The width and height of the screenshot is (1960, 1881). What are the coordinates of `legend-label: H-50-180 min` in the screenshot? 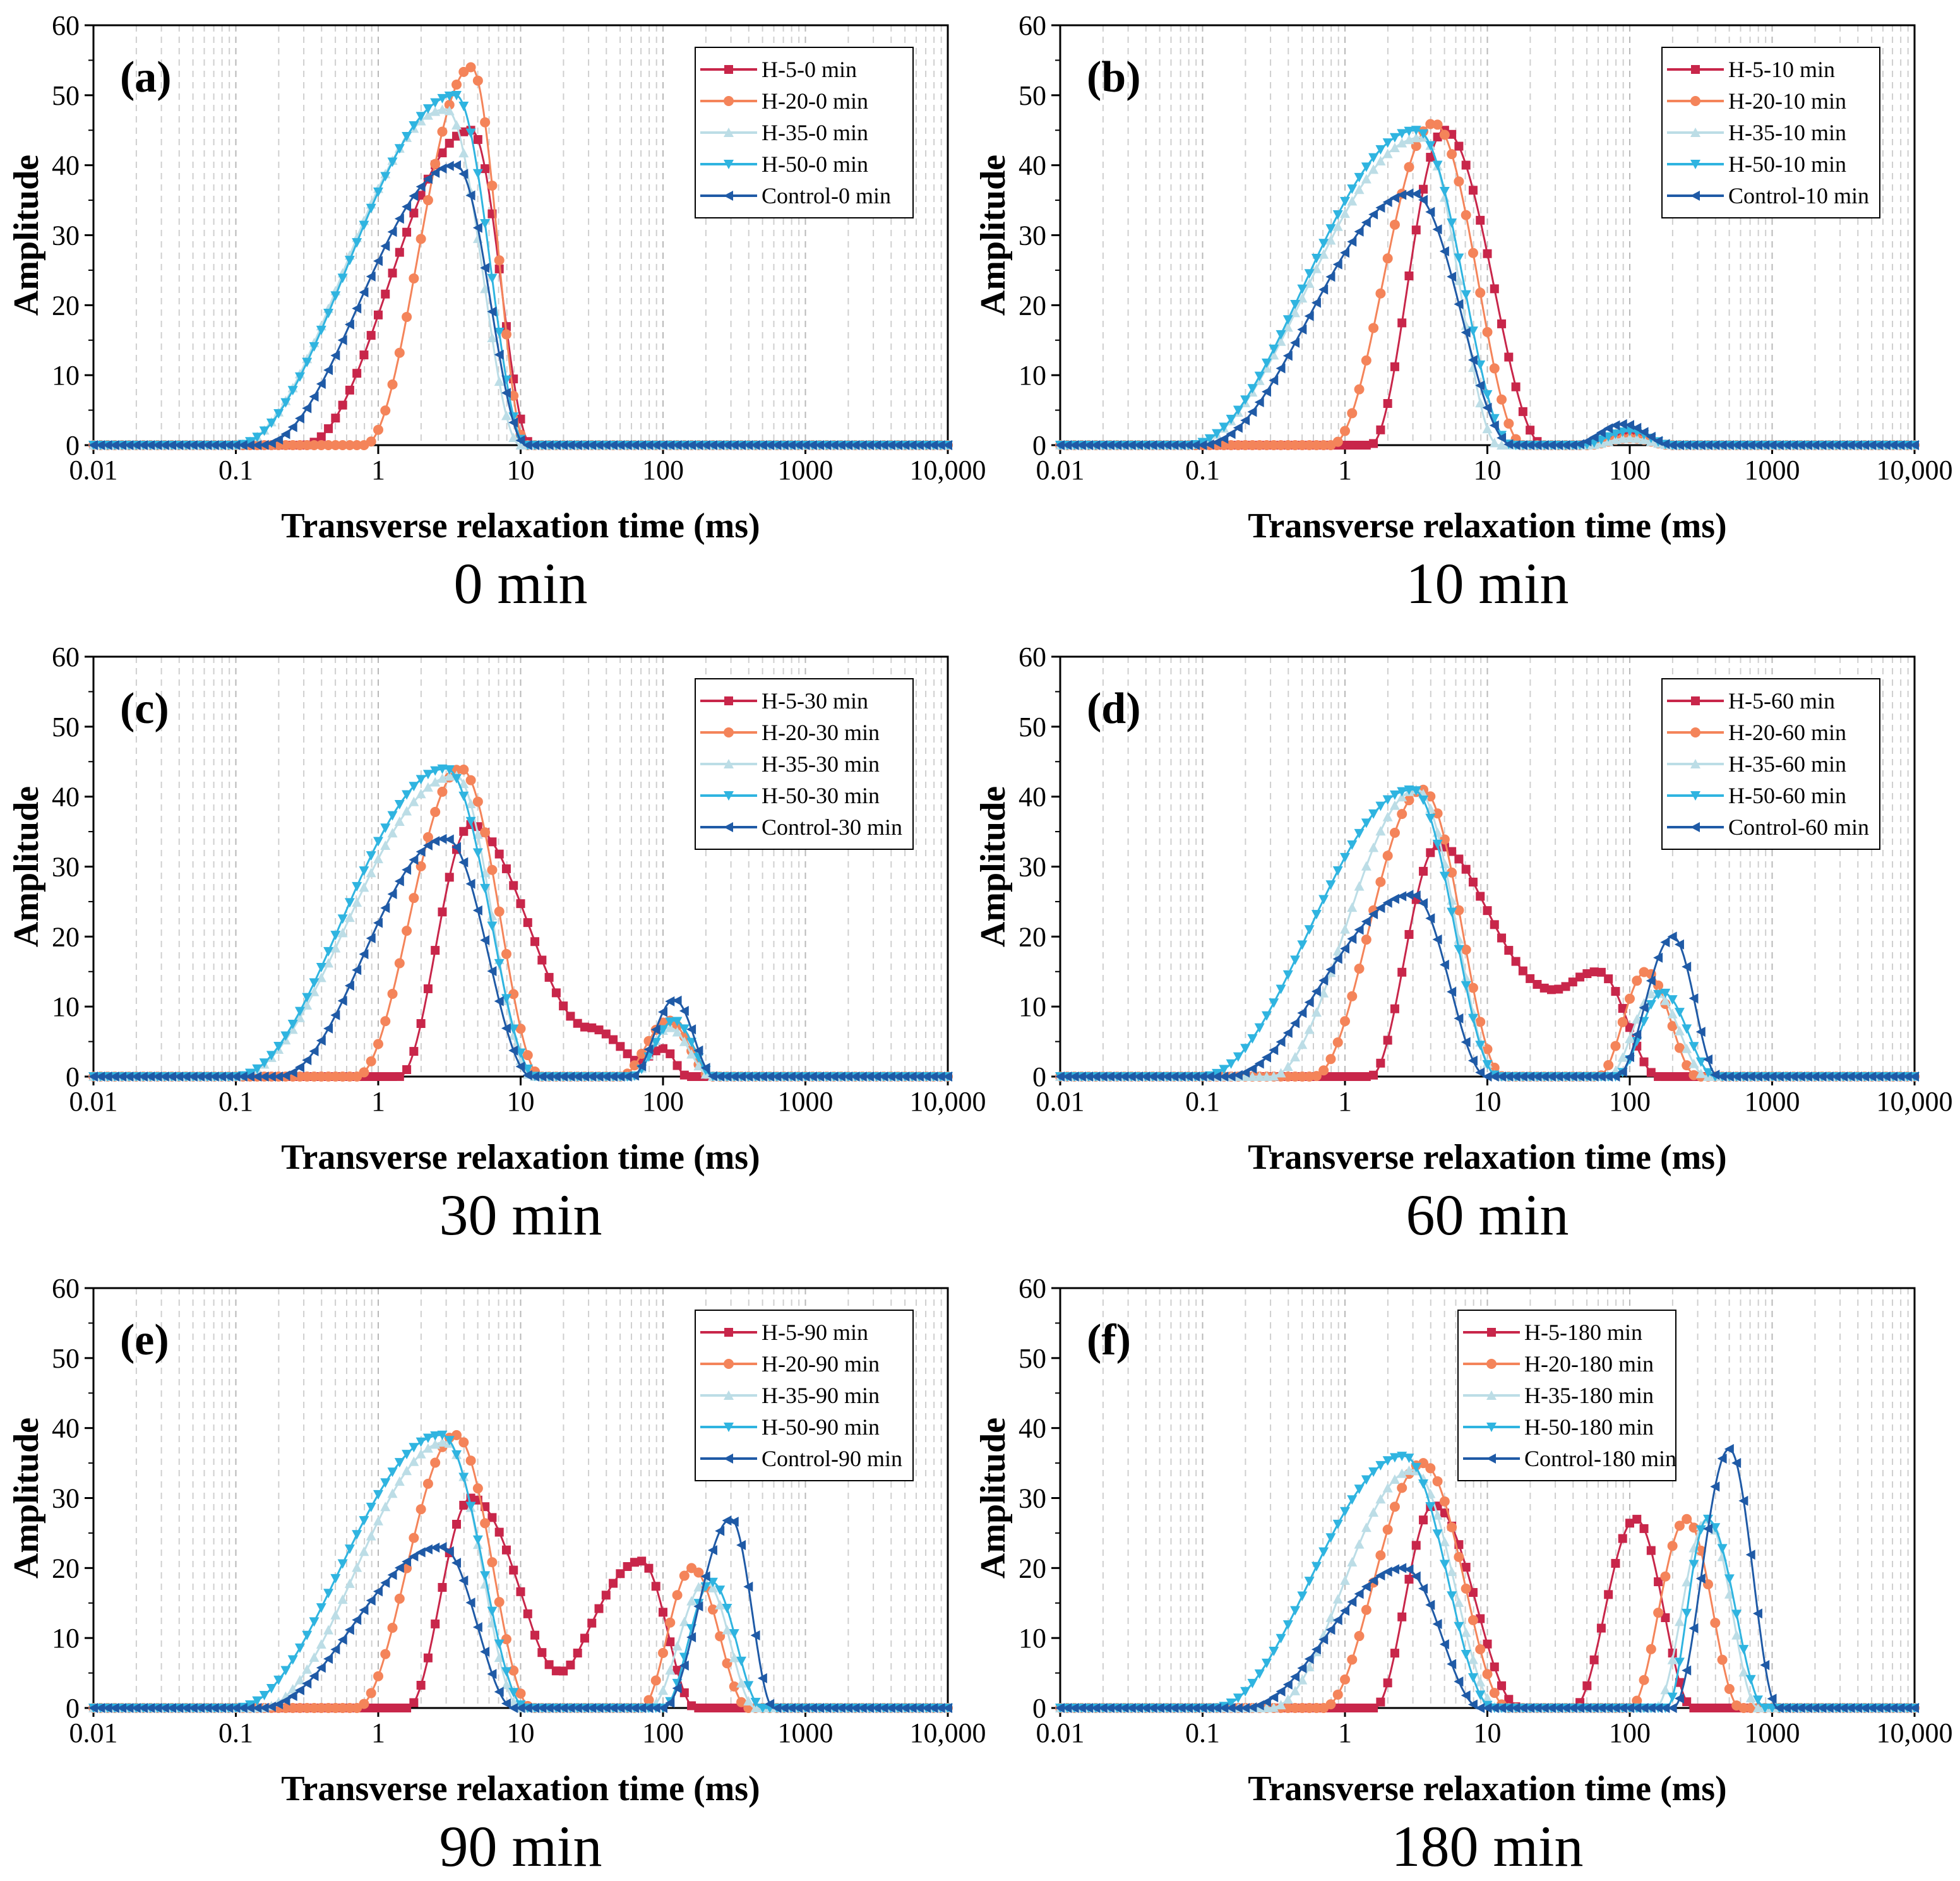 It's located at (1589, 1427).